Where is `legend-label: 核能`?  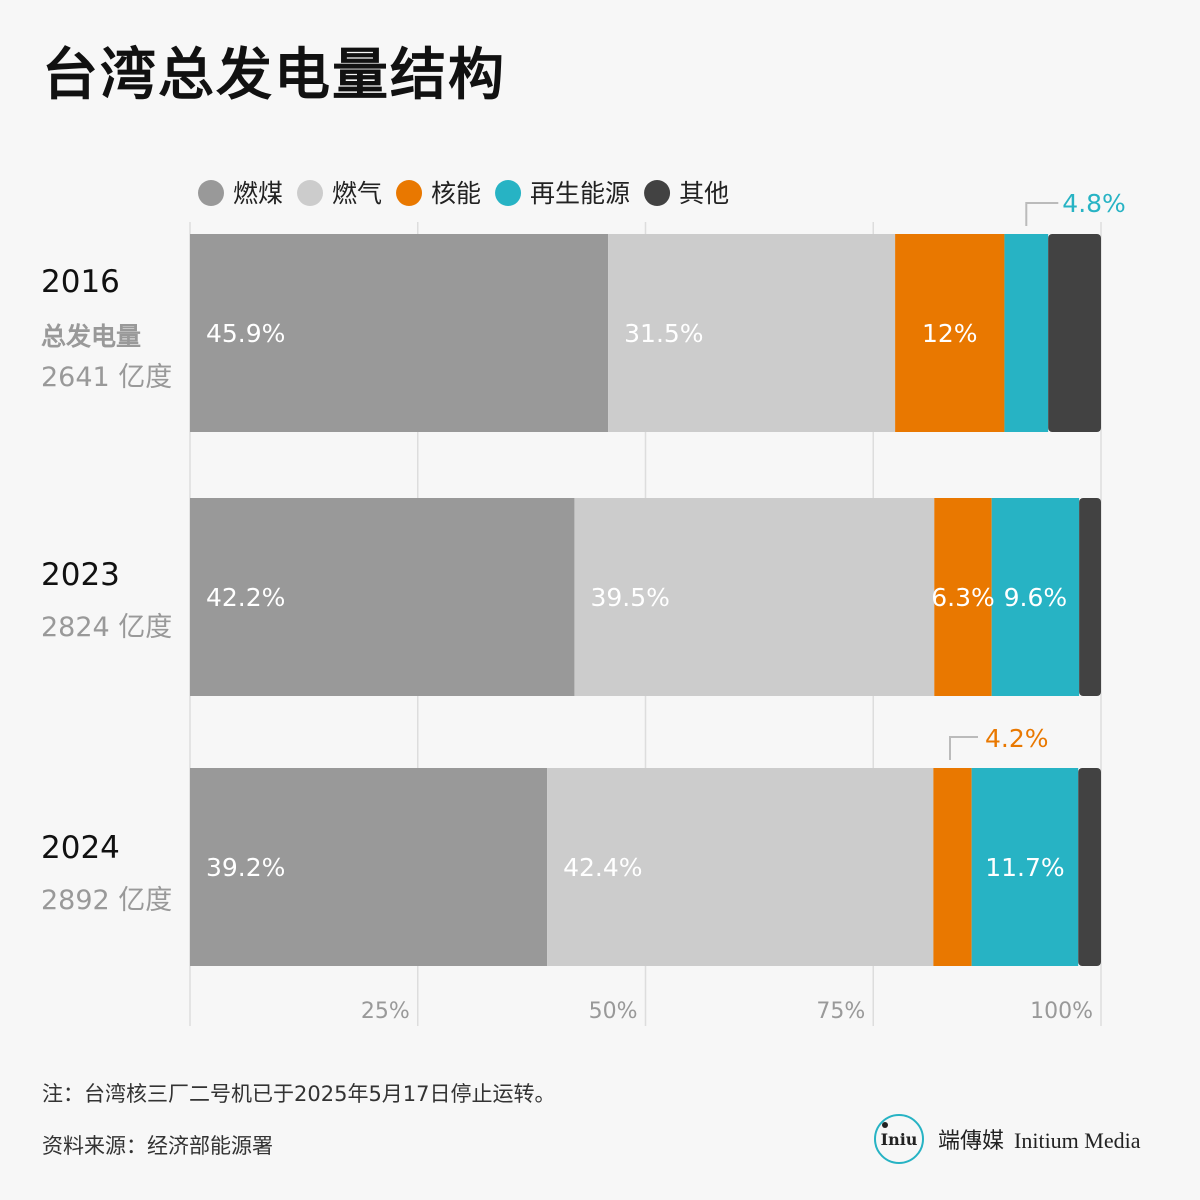
legend-label: 核能 is located at coordinates (456, 193).